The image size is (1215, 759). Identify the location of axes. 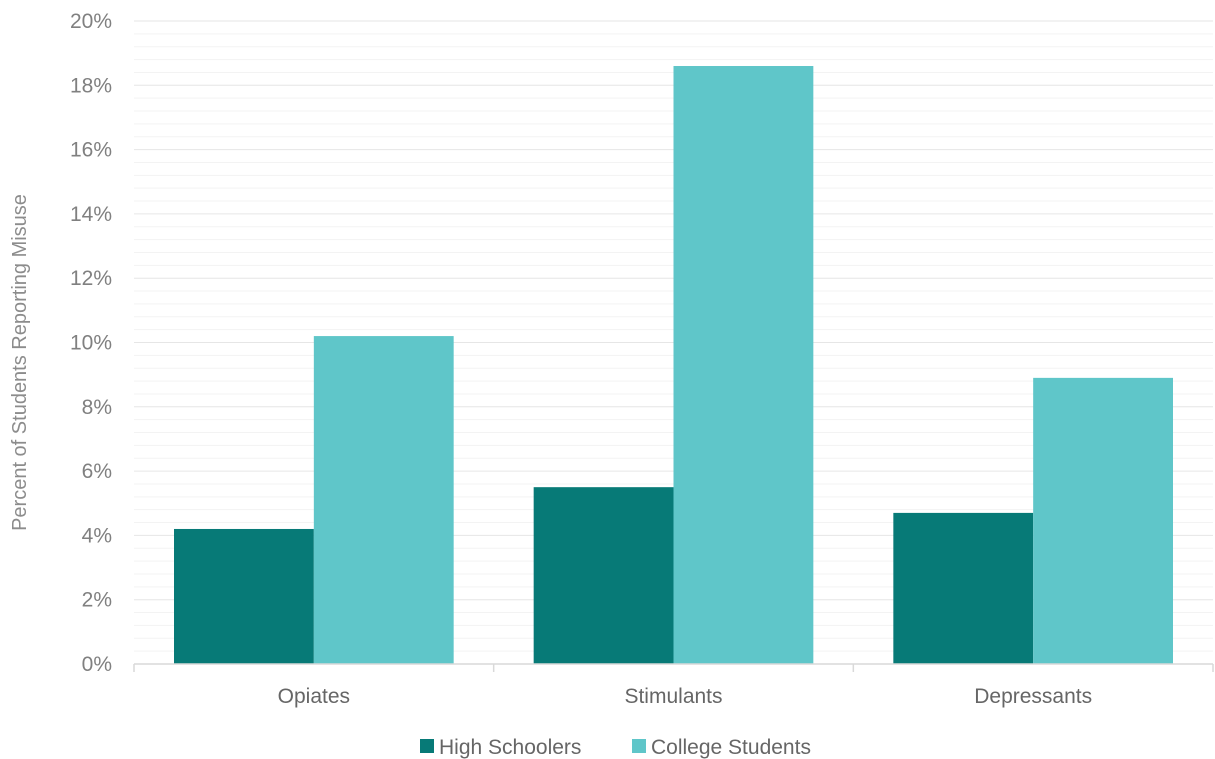
(673, 667).